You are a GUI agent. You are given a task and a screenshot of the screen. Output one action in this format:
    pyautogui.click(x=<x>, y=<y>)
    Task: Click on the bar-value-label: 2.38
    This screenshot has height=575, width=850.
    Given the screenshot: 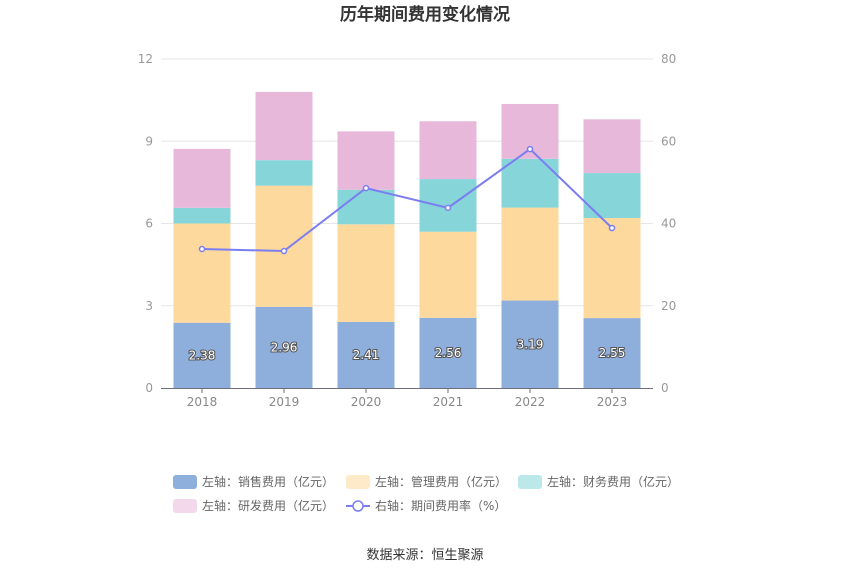 What is the action you would take?
    pyautogui.click(x=202, y=355)
    